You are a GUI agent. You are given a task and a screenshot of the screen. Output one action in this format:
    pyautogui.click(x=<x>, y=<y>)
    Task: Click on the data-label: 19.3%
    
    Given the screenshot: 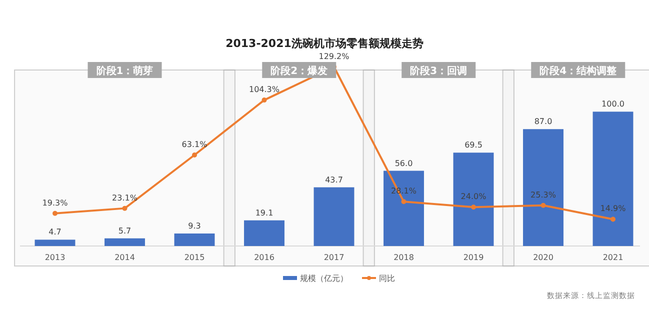 What is the action you would take?
    pyautogui.click(x=55, y=203)
    